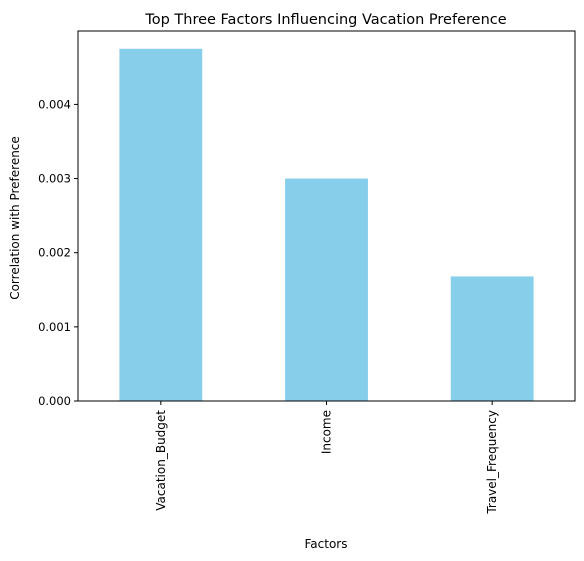 The height and width of the screenshot is (561, 584). What do you see at coordinates (54, 179) in the screenshot?
I see `y-tick-label: 0.003` at bounding box center [54, 179].